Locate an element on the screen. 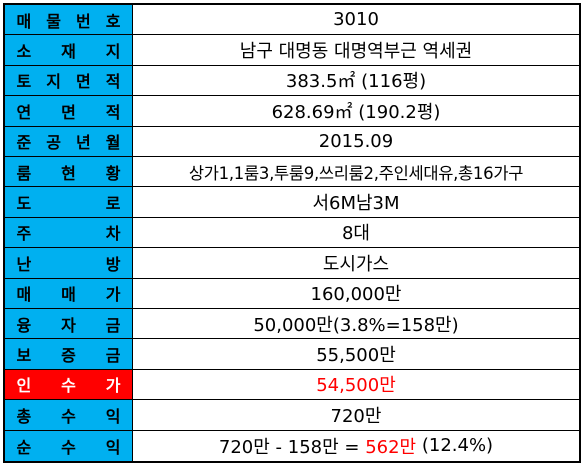  value-road: 서6M남3M is located at coordinates (356, 202).